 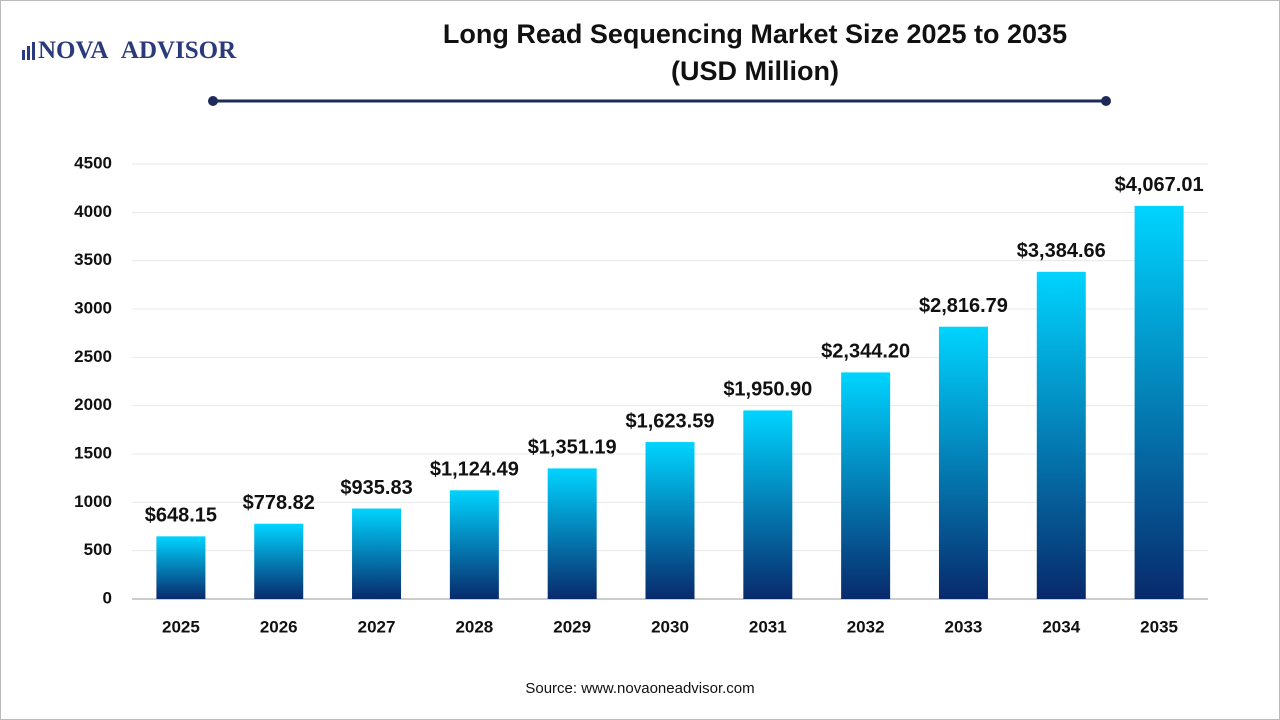 What do you see at coordinates (1159, 185) in the screenshot?
I see `value-label: $4,067.01` at bounding box center [1159, 185].